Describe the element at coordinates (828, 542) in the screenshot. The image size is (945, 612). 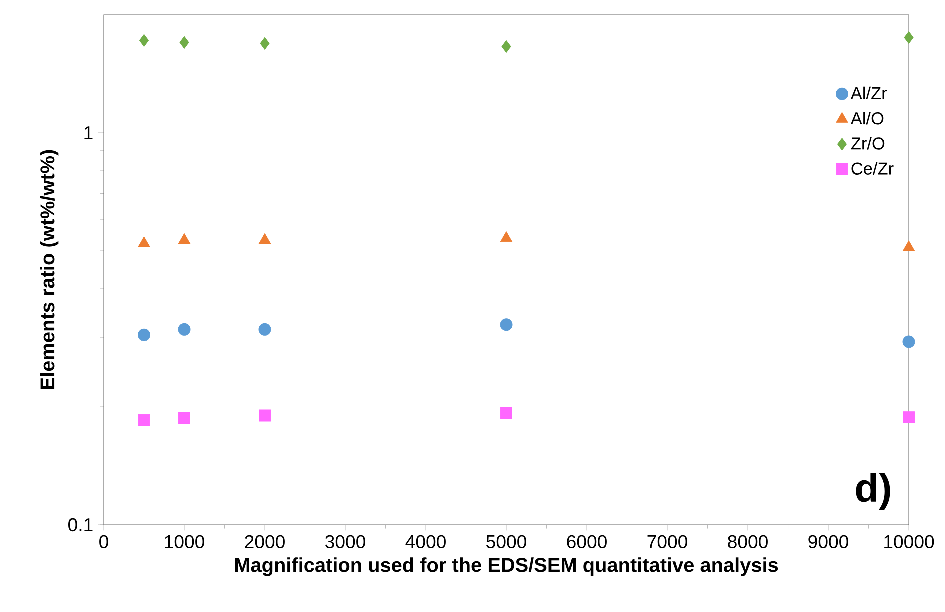
I see `x-tick-label: 9000` at that location.